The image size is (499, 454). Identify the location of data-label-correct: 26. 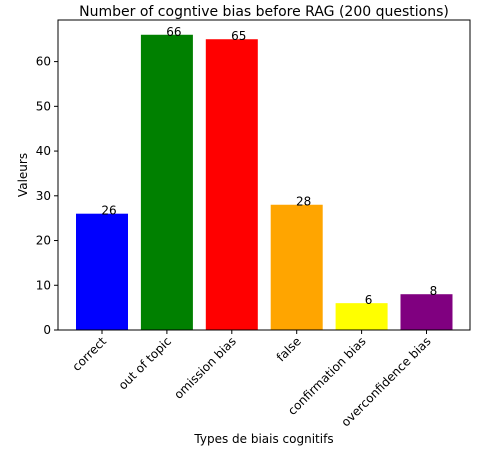
(108, 211).